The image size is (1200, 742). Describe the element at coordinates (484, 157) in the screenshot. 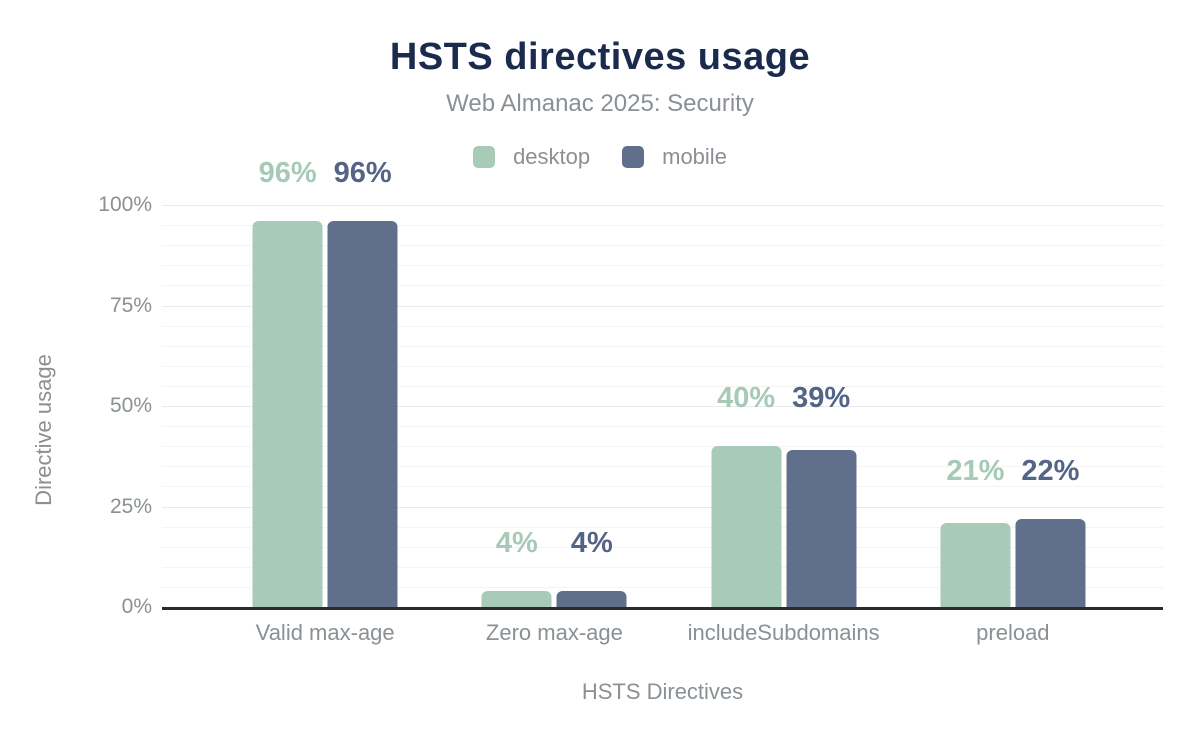

I see `legend-swatch-desktop` at that location.